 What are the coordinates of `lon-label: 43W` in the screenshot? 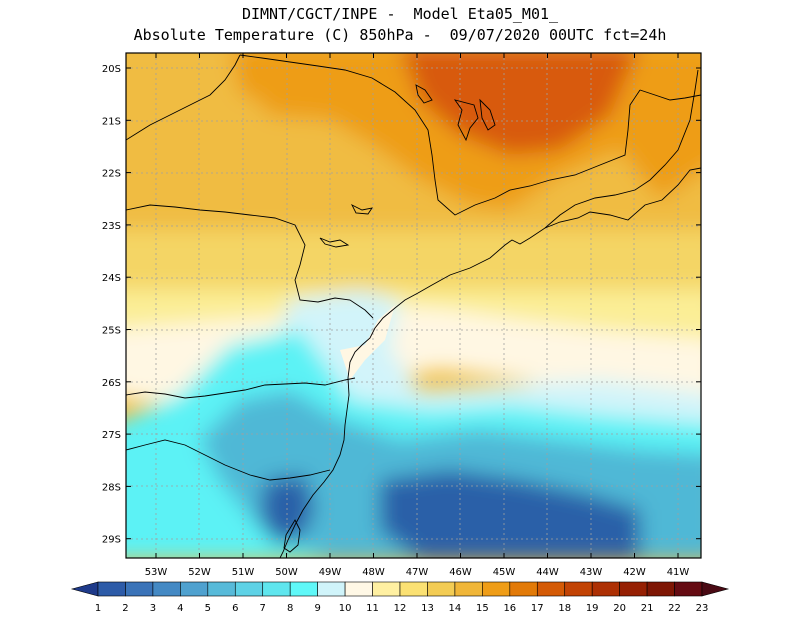 It's located at (591, 572).